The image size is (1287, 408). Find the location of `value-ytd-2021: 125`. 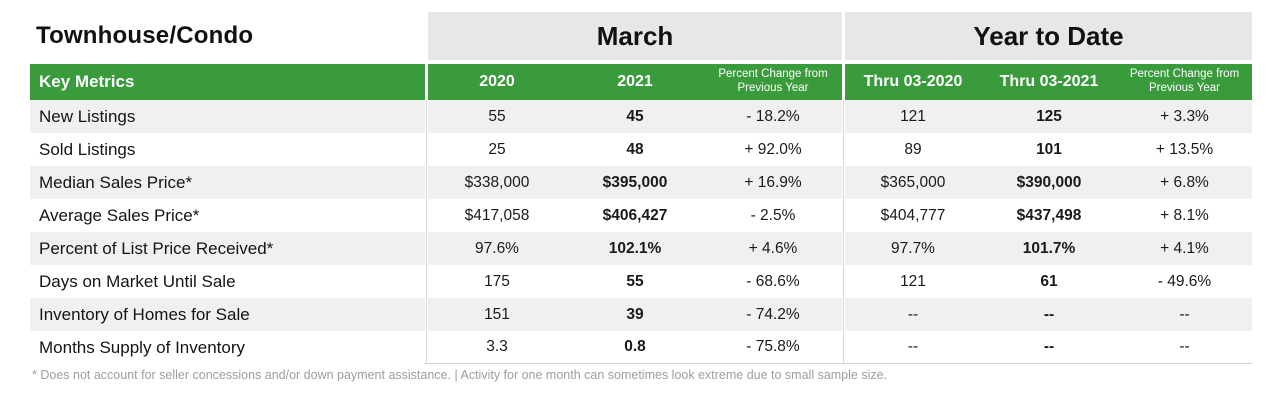

value-ytd-2021: 125 is located at coordinates (1049, 116).